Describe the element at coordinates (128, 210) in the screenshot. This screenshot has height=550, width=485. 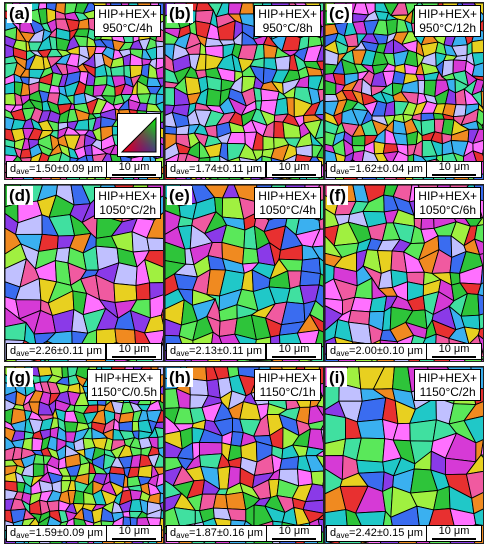
I see `condition-line-2: 1050°C/2h` at that location.